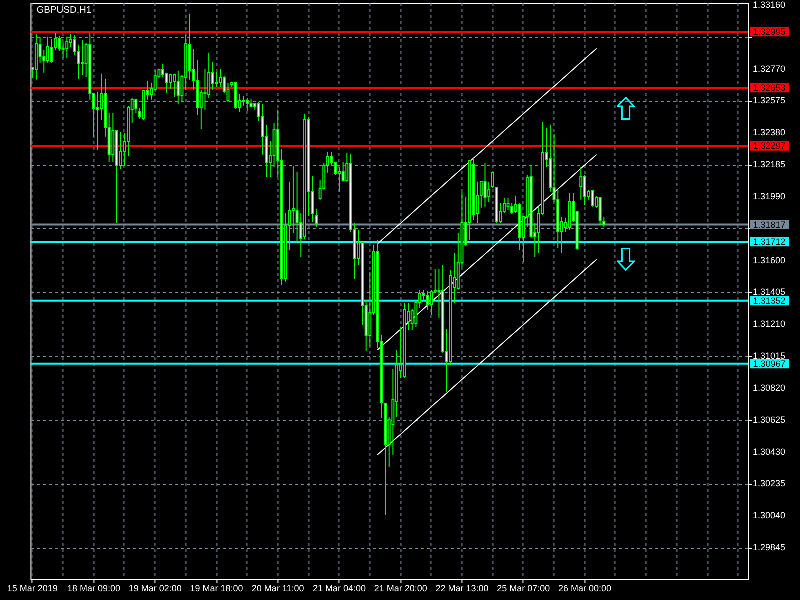 This screenshot has height=600, width=800. Describe the element at coordinates (217, 589) in the screenshot. I see `x-tick-label: 19 Mar 18:00` at that location.